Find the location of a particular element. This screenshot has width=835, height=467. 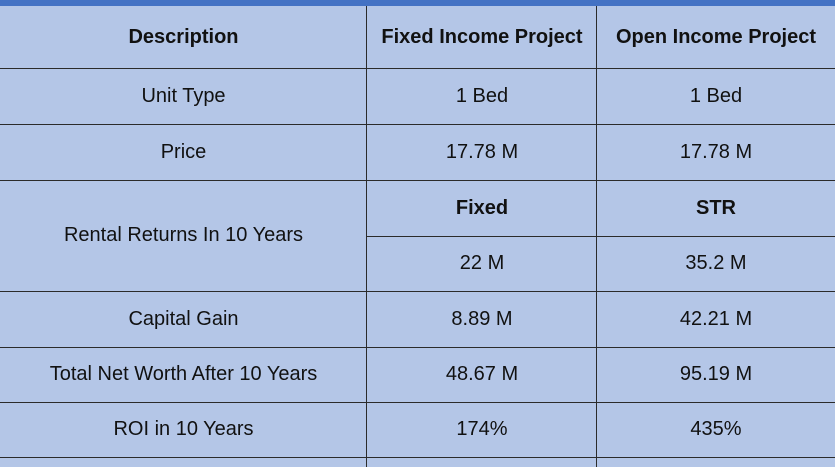

price-open: 17.78 M is located at coordinates (716, 151).